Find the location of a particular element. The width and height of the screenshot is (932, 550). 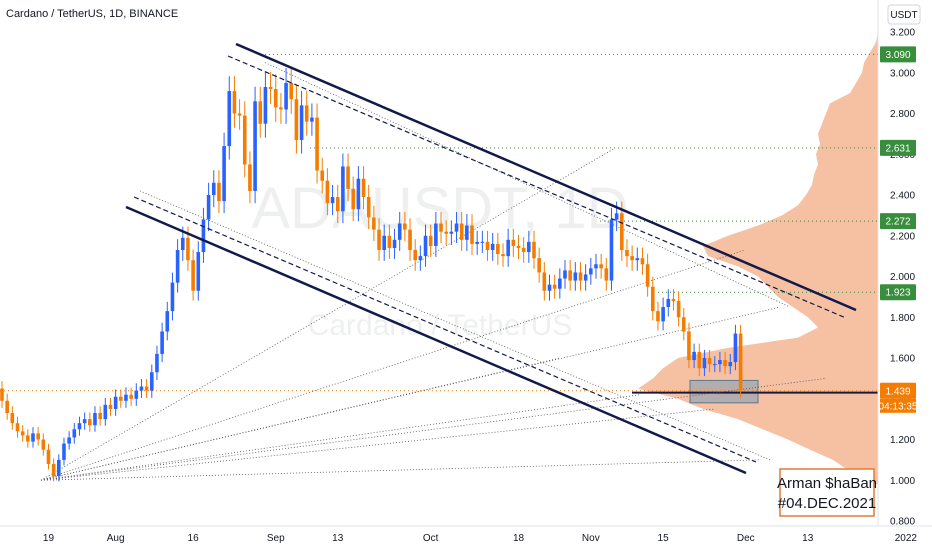

price-tag-label: 2.272 is located at coordinates (897, 222).